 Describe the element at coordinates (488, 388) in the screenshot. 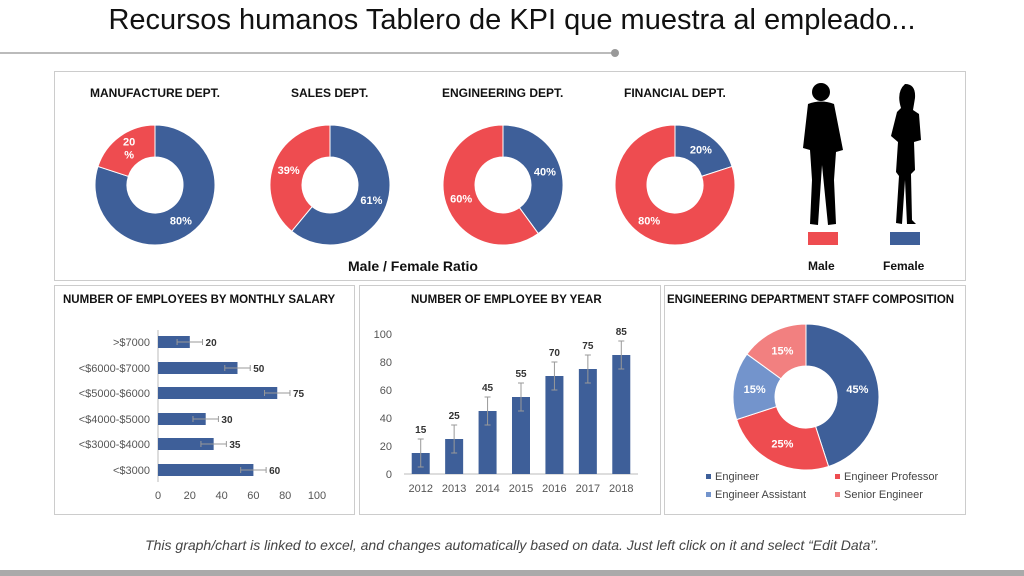

I see `bar-data-label: 45` at that location.